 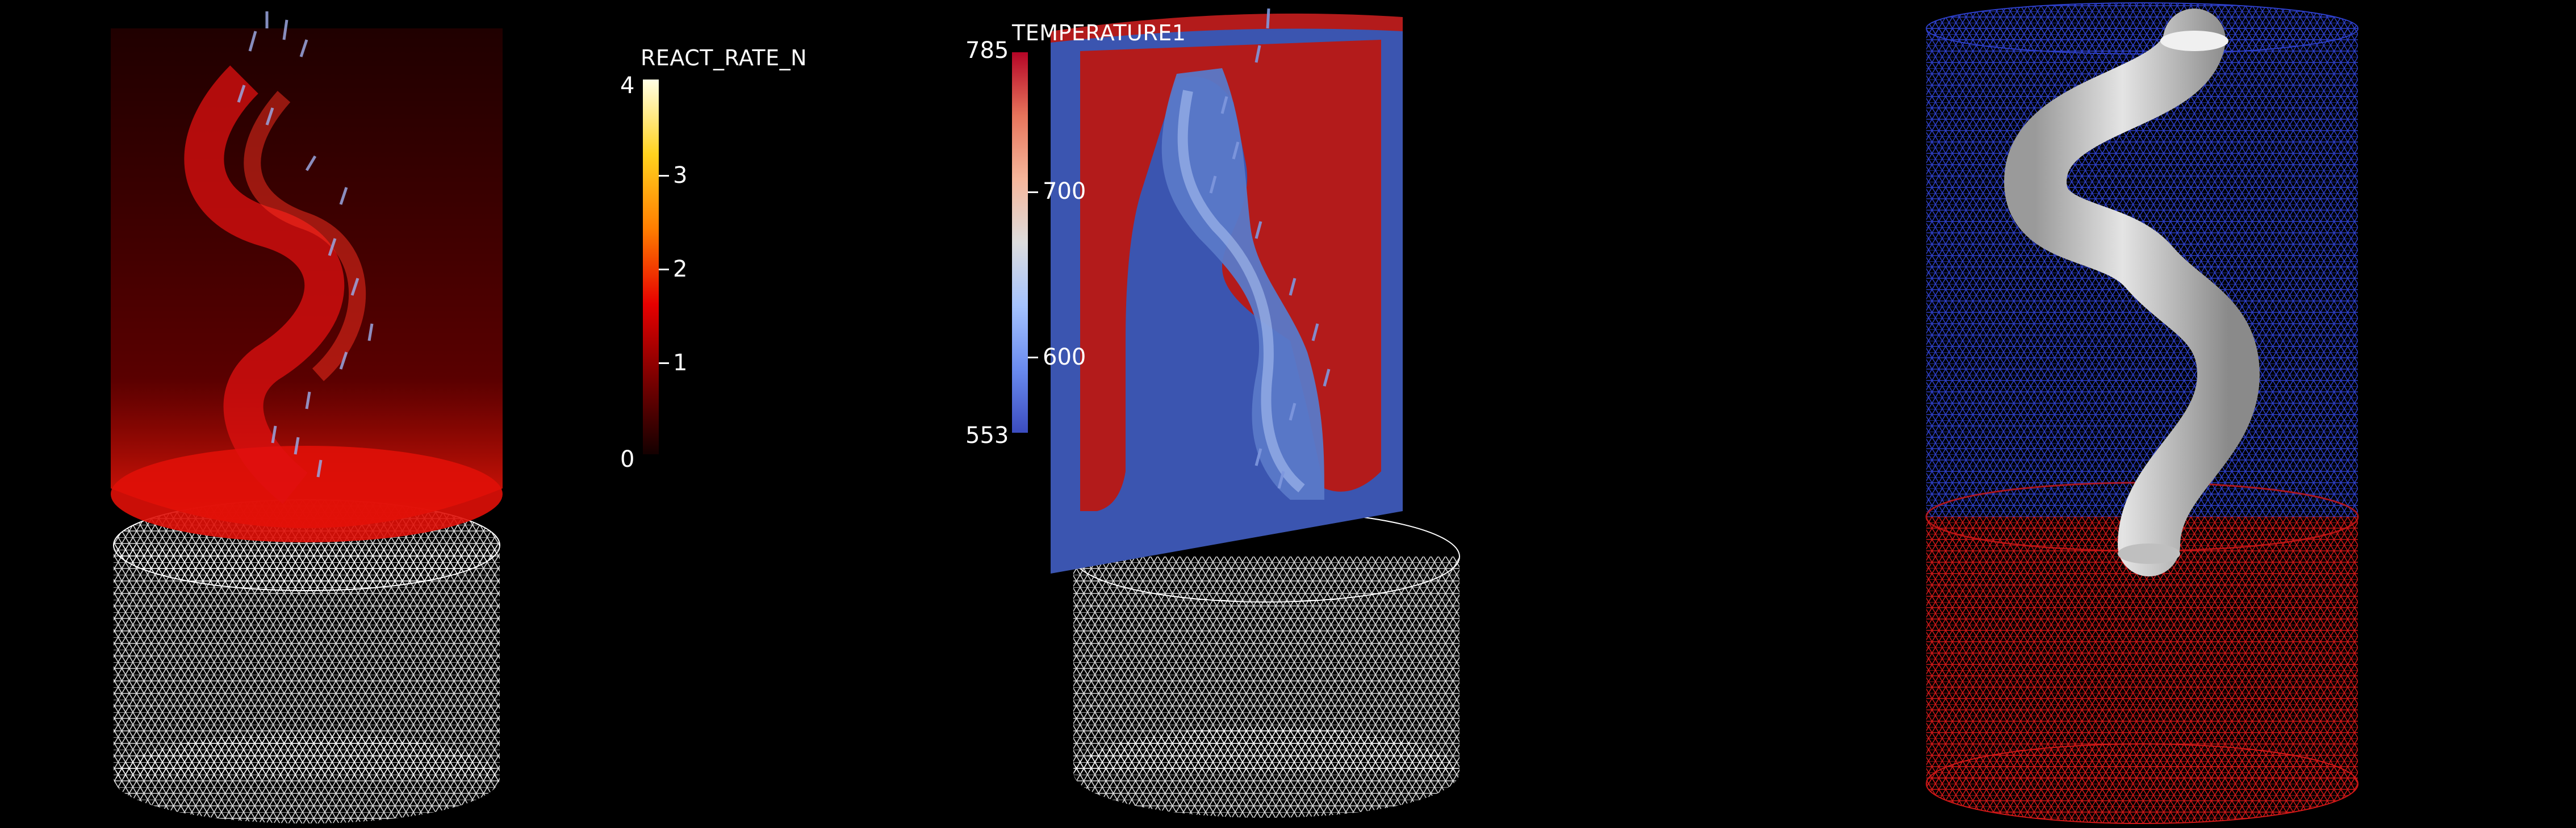 What do you see at coordinates (1064, 191) in the screenshot?
I see `colorbar-tick-label: 700` at bounding box center [1064, 191].